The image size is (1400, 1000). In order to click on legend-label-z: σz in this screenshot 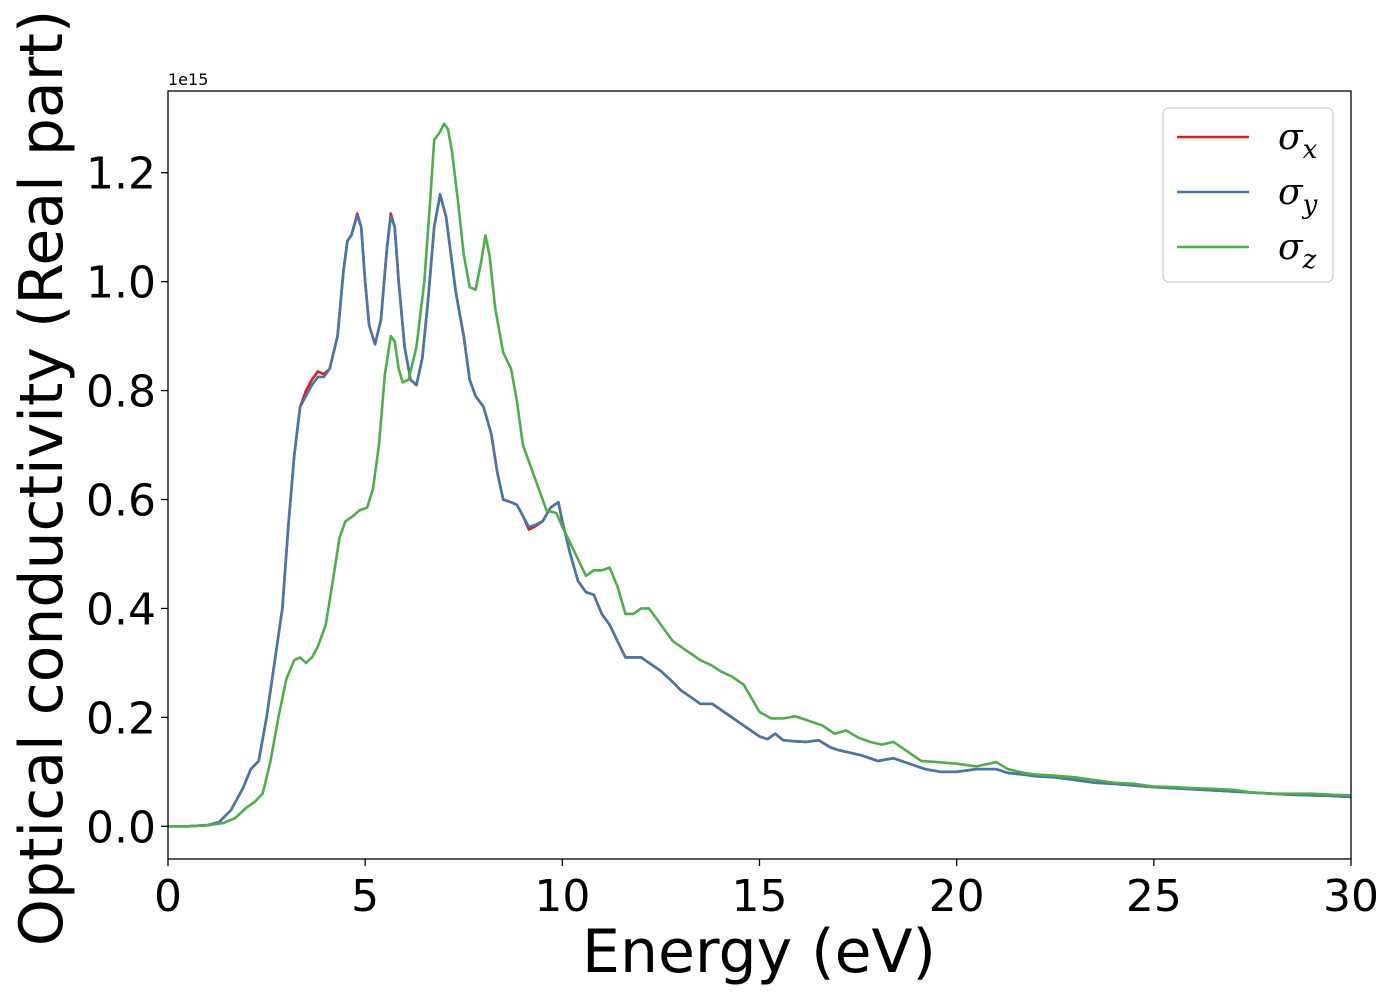, I will do `click(1297, 251)`.